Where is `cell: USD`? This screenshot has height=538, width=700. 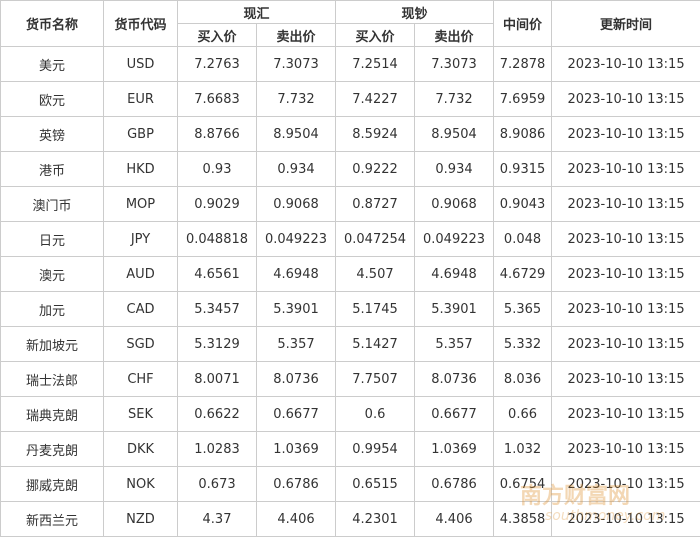
cell: USD is located at coordinates (140, 64).